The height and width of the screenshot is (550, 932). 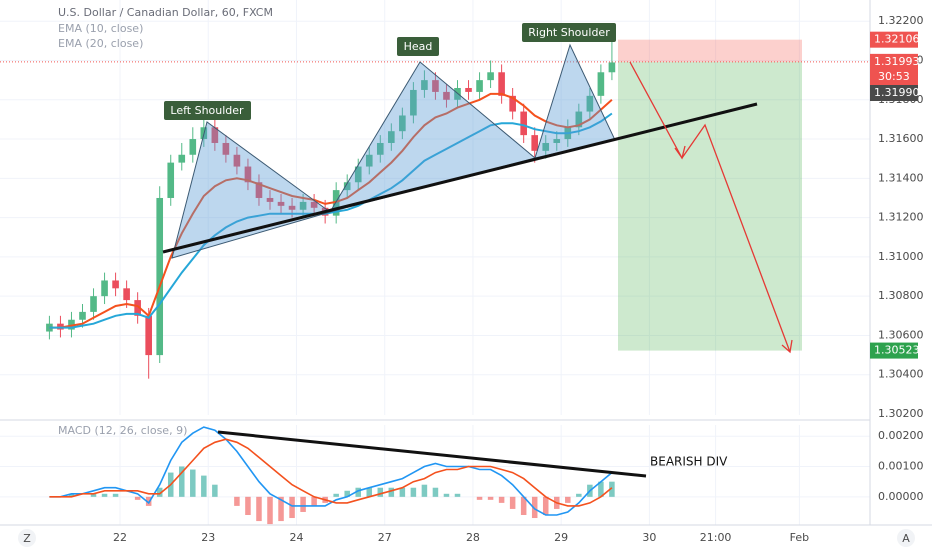 I want to click on zoom-button, so click(x=27, y=538).